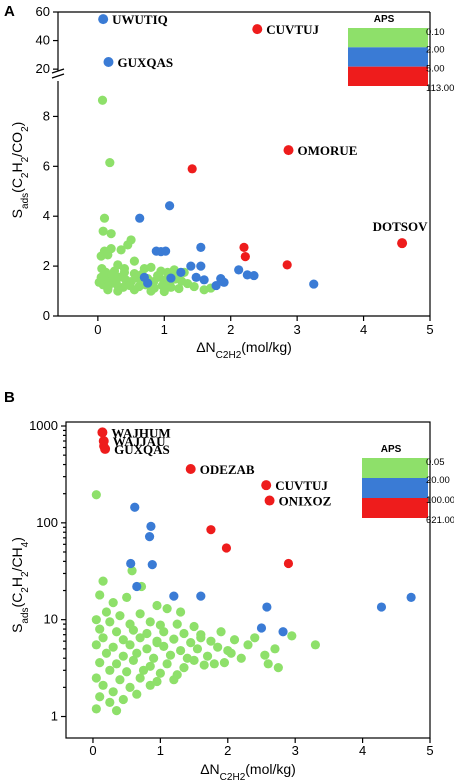 This screenshot has width=454, height=780. Describe the element at coordinates (46, 265) in the screenshot. I see `y-tick-label: 2` at that location.